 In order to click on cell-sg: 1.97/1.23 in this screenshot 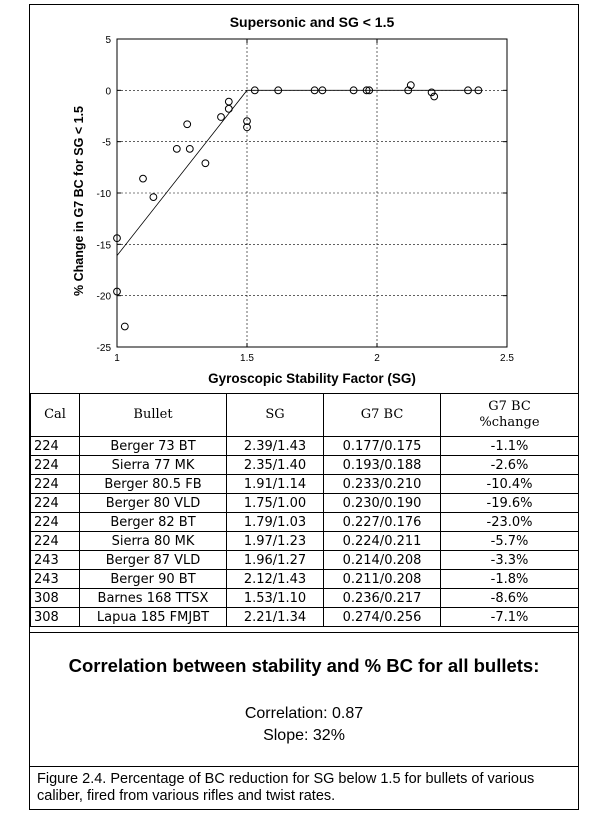, I will do `click(275, 541)`.